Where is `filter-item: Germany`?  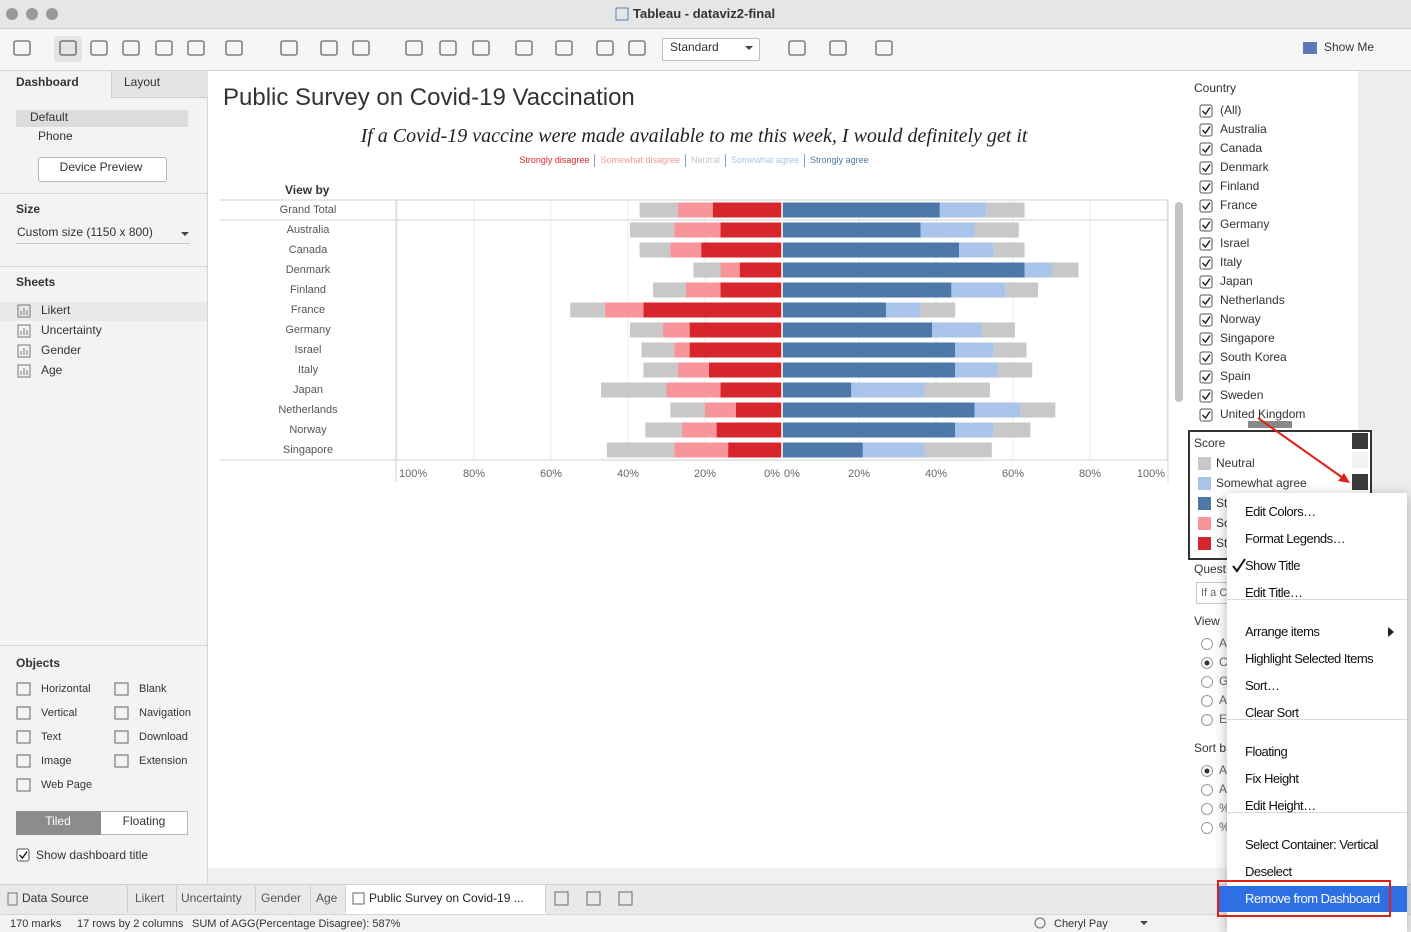
filter-item: Germany is located at coordinates (1245, 224).